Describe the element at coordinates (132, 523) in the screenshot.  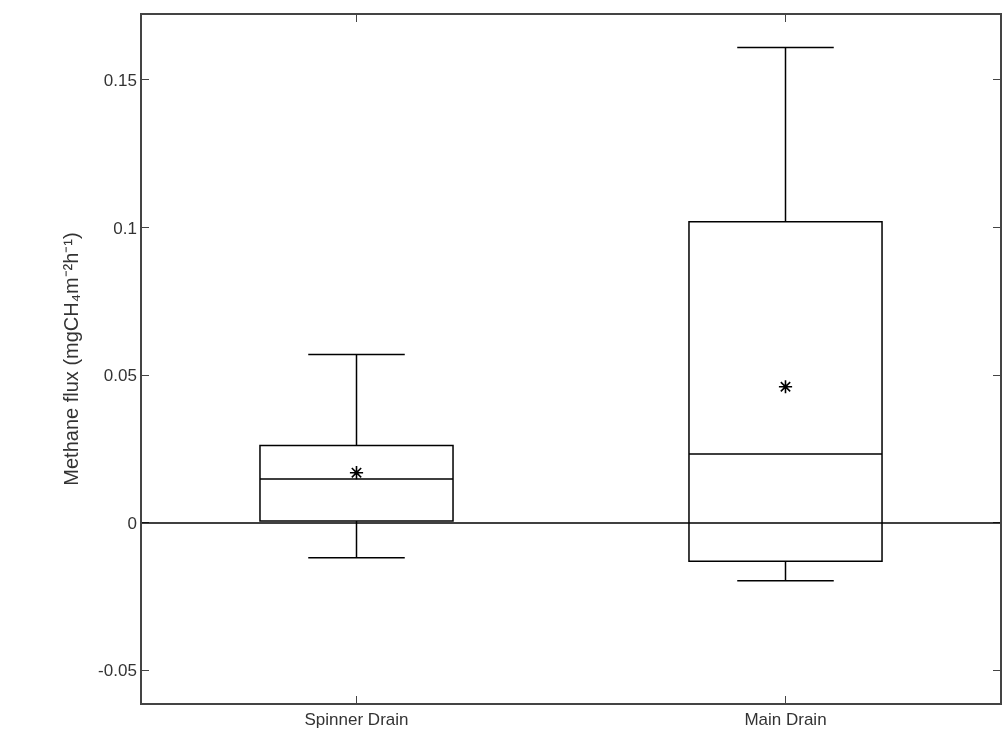
I see `y-tick-label: 0` at that location.